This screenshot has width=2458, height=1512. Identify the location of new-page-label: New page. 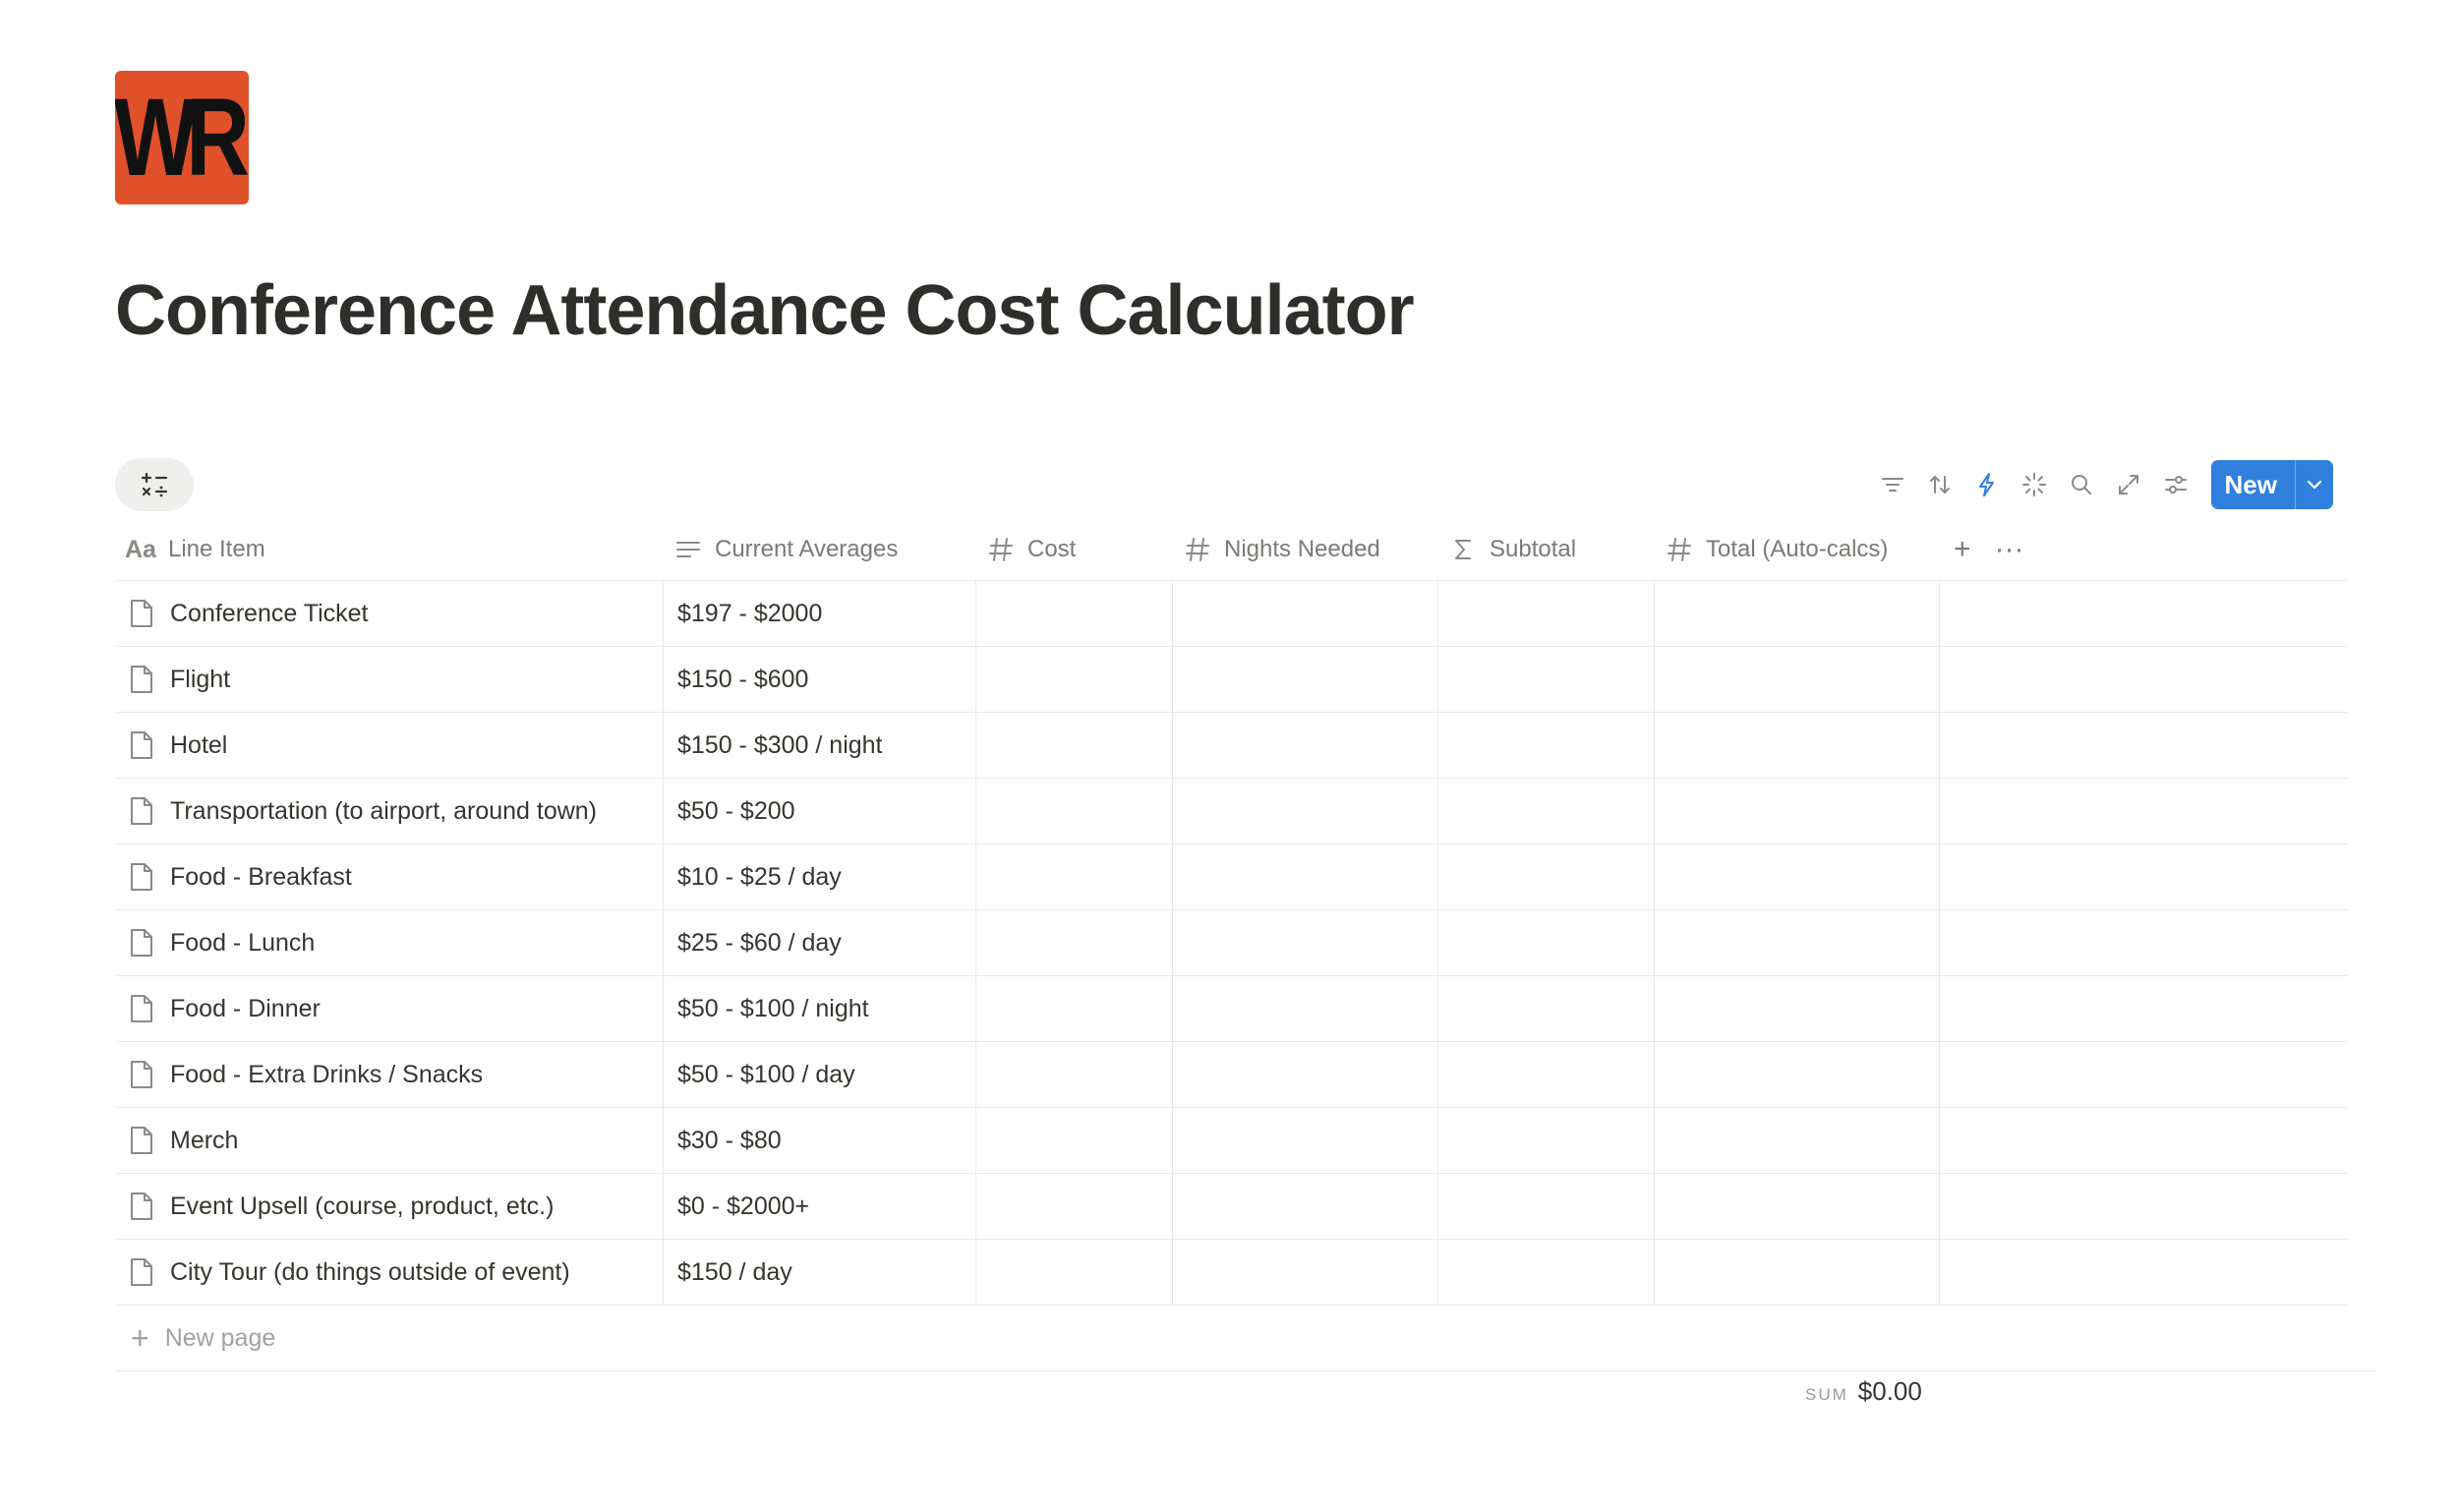
(220, 1337).